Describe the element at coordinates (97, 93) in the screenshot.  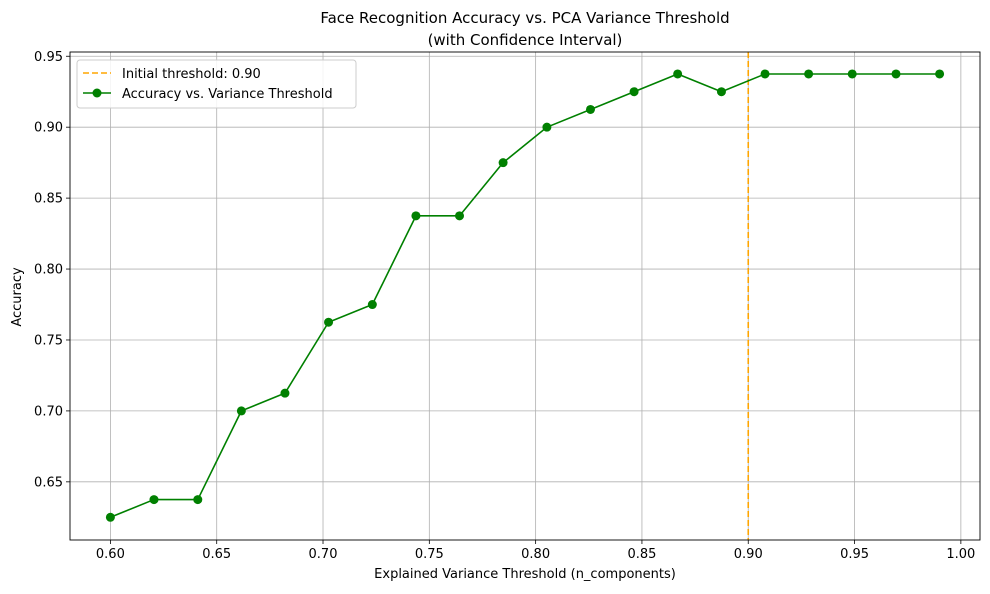
I see `legend-series-marker` at that location.